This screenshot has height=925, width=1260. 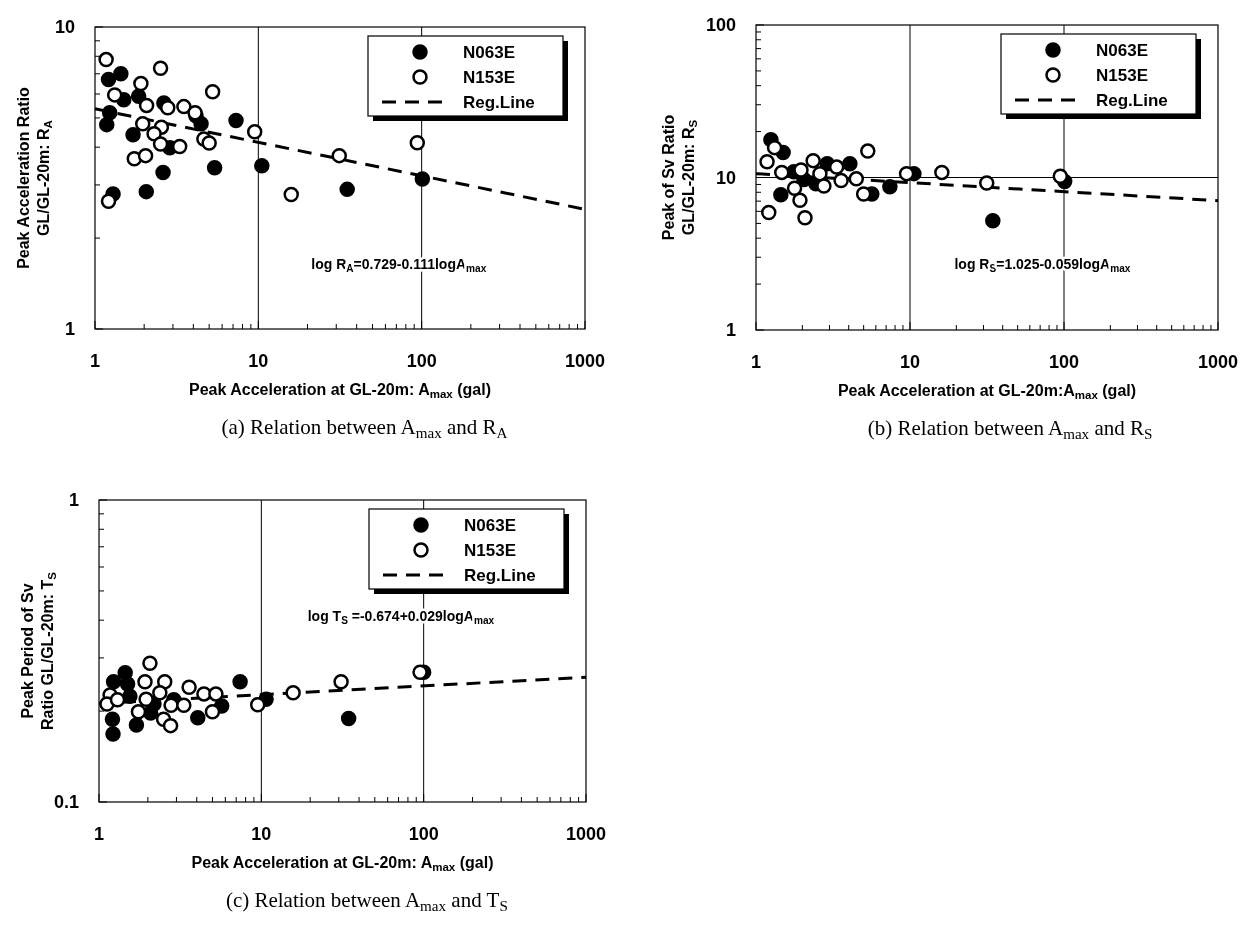 What do you see at coordinates (366, 901) in the screenshot?
I see `text: (c) Relation between A$_{max}$ and T$_{S}$` at bounding box center [366, 901].